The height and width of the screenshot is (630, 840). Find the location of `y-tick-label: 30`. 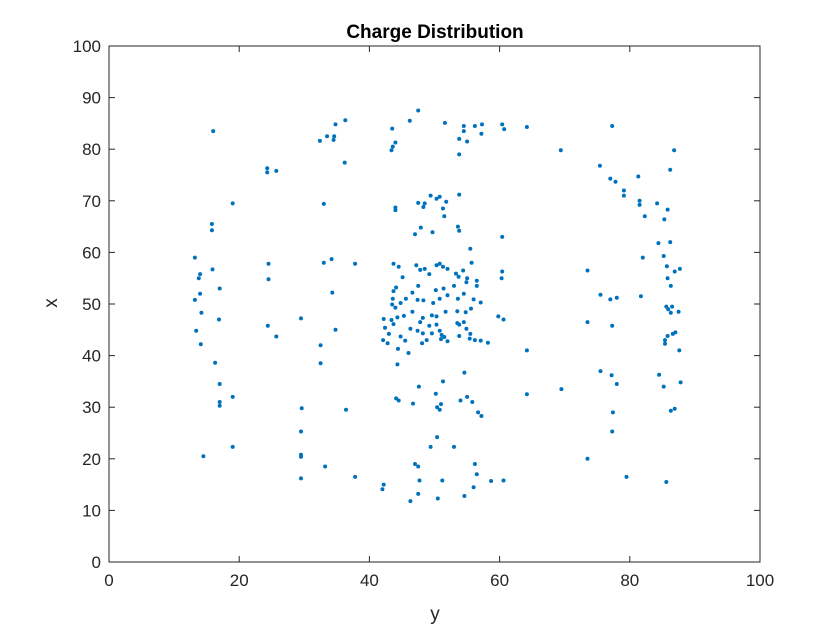

y-tick-label: 30 is located at coordinates (91, 407).